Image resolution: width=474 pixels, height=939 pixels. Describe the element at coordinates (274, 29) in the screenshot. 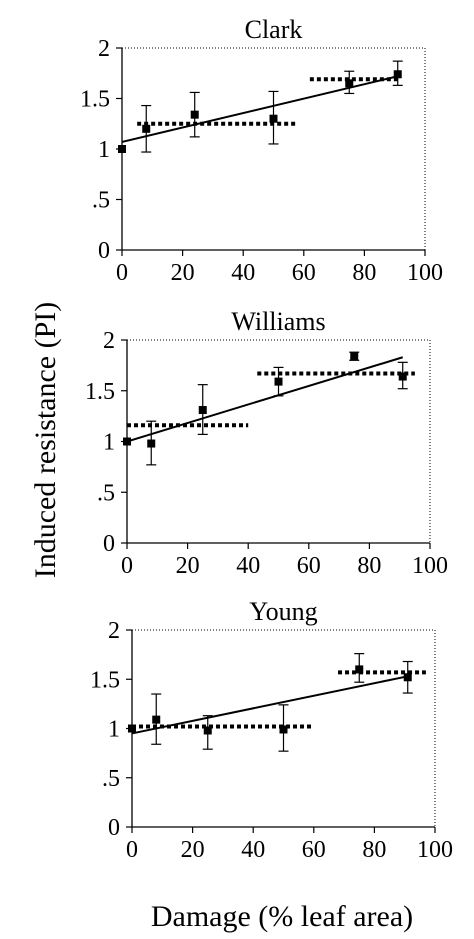

I see `panel-title: Clark` at that location.